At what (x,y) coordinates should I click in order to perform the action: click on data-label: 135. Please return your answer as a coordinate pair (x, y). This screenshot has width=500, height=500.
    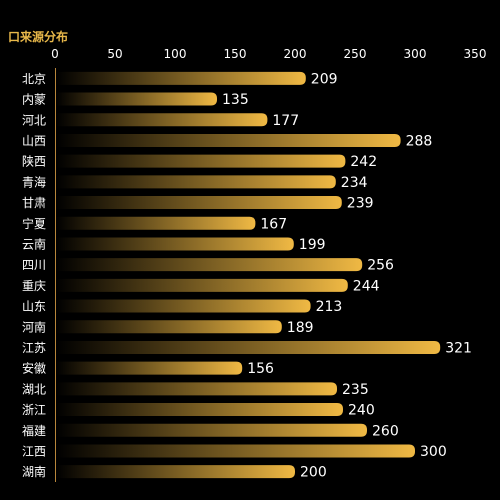
    Looking at the image, I should click on (235, 100).